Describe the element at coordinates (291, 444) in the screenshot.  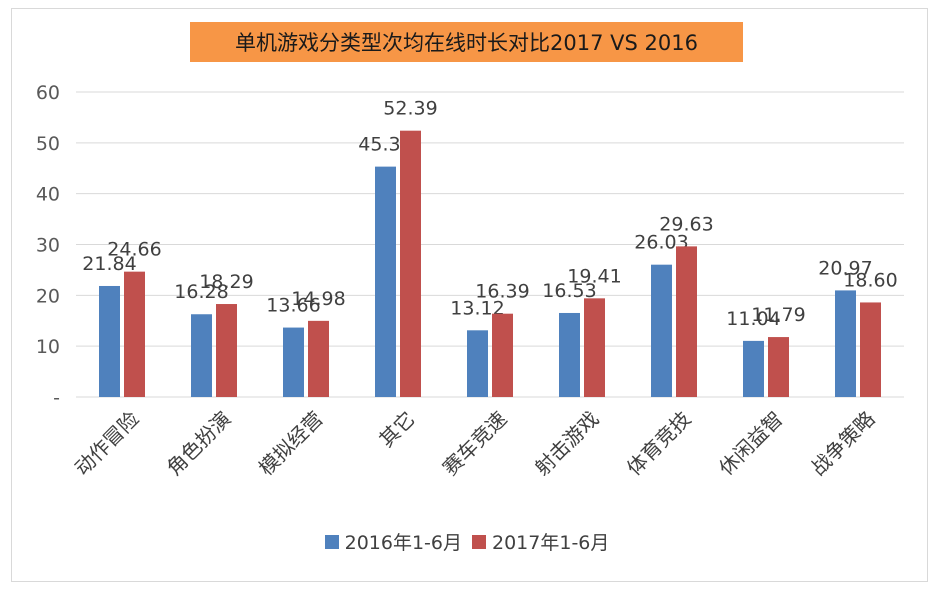
I see `category-label: 模拟经营` at that location.